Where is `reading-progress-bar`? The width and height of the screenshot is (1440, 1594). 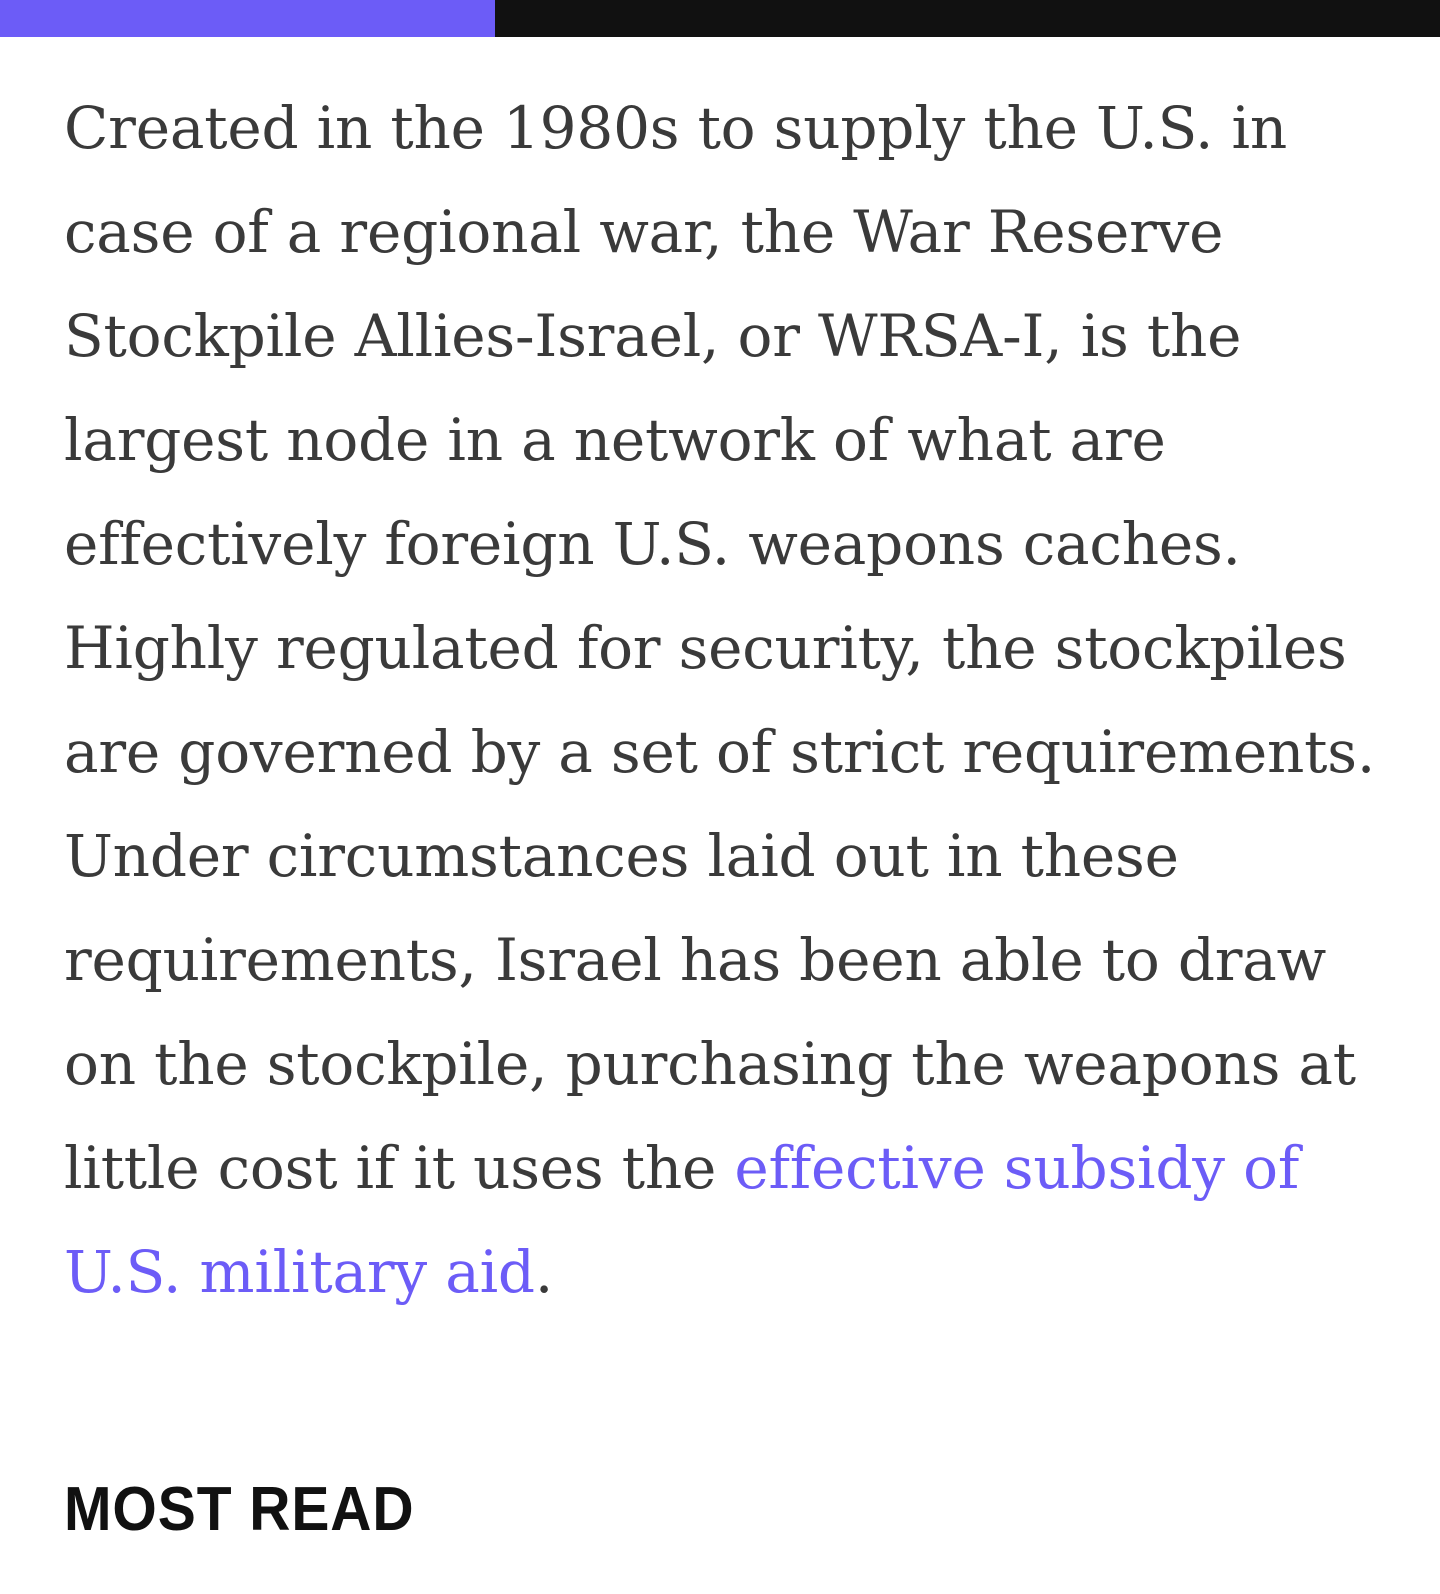 reading-progress-bar is located at coordinates (720, 18).